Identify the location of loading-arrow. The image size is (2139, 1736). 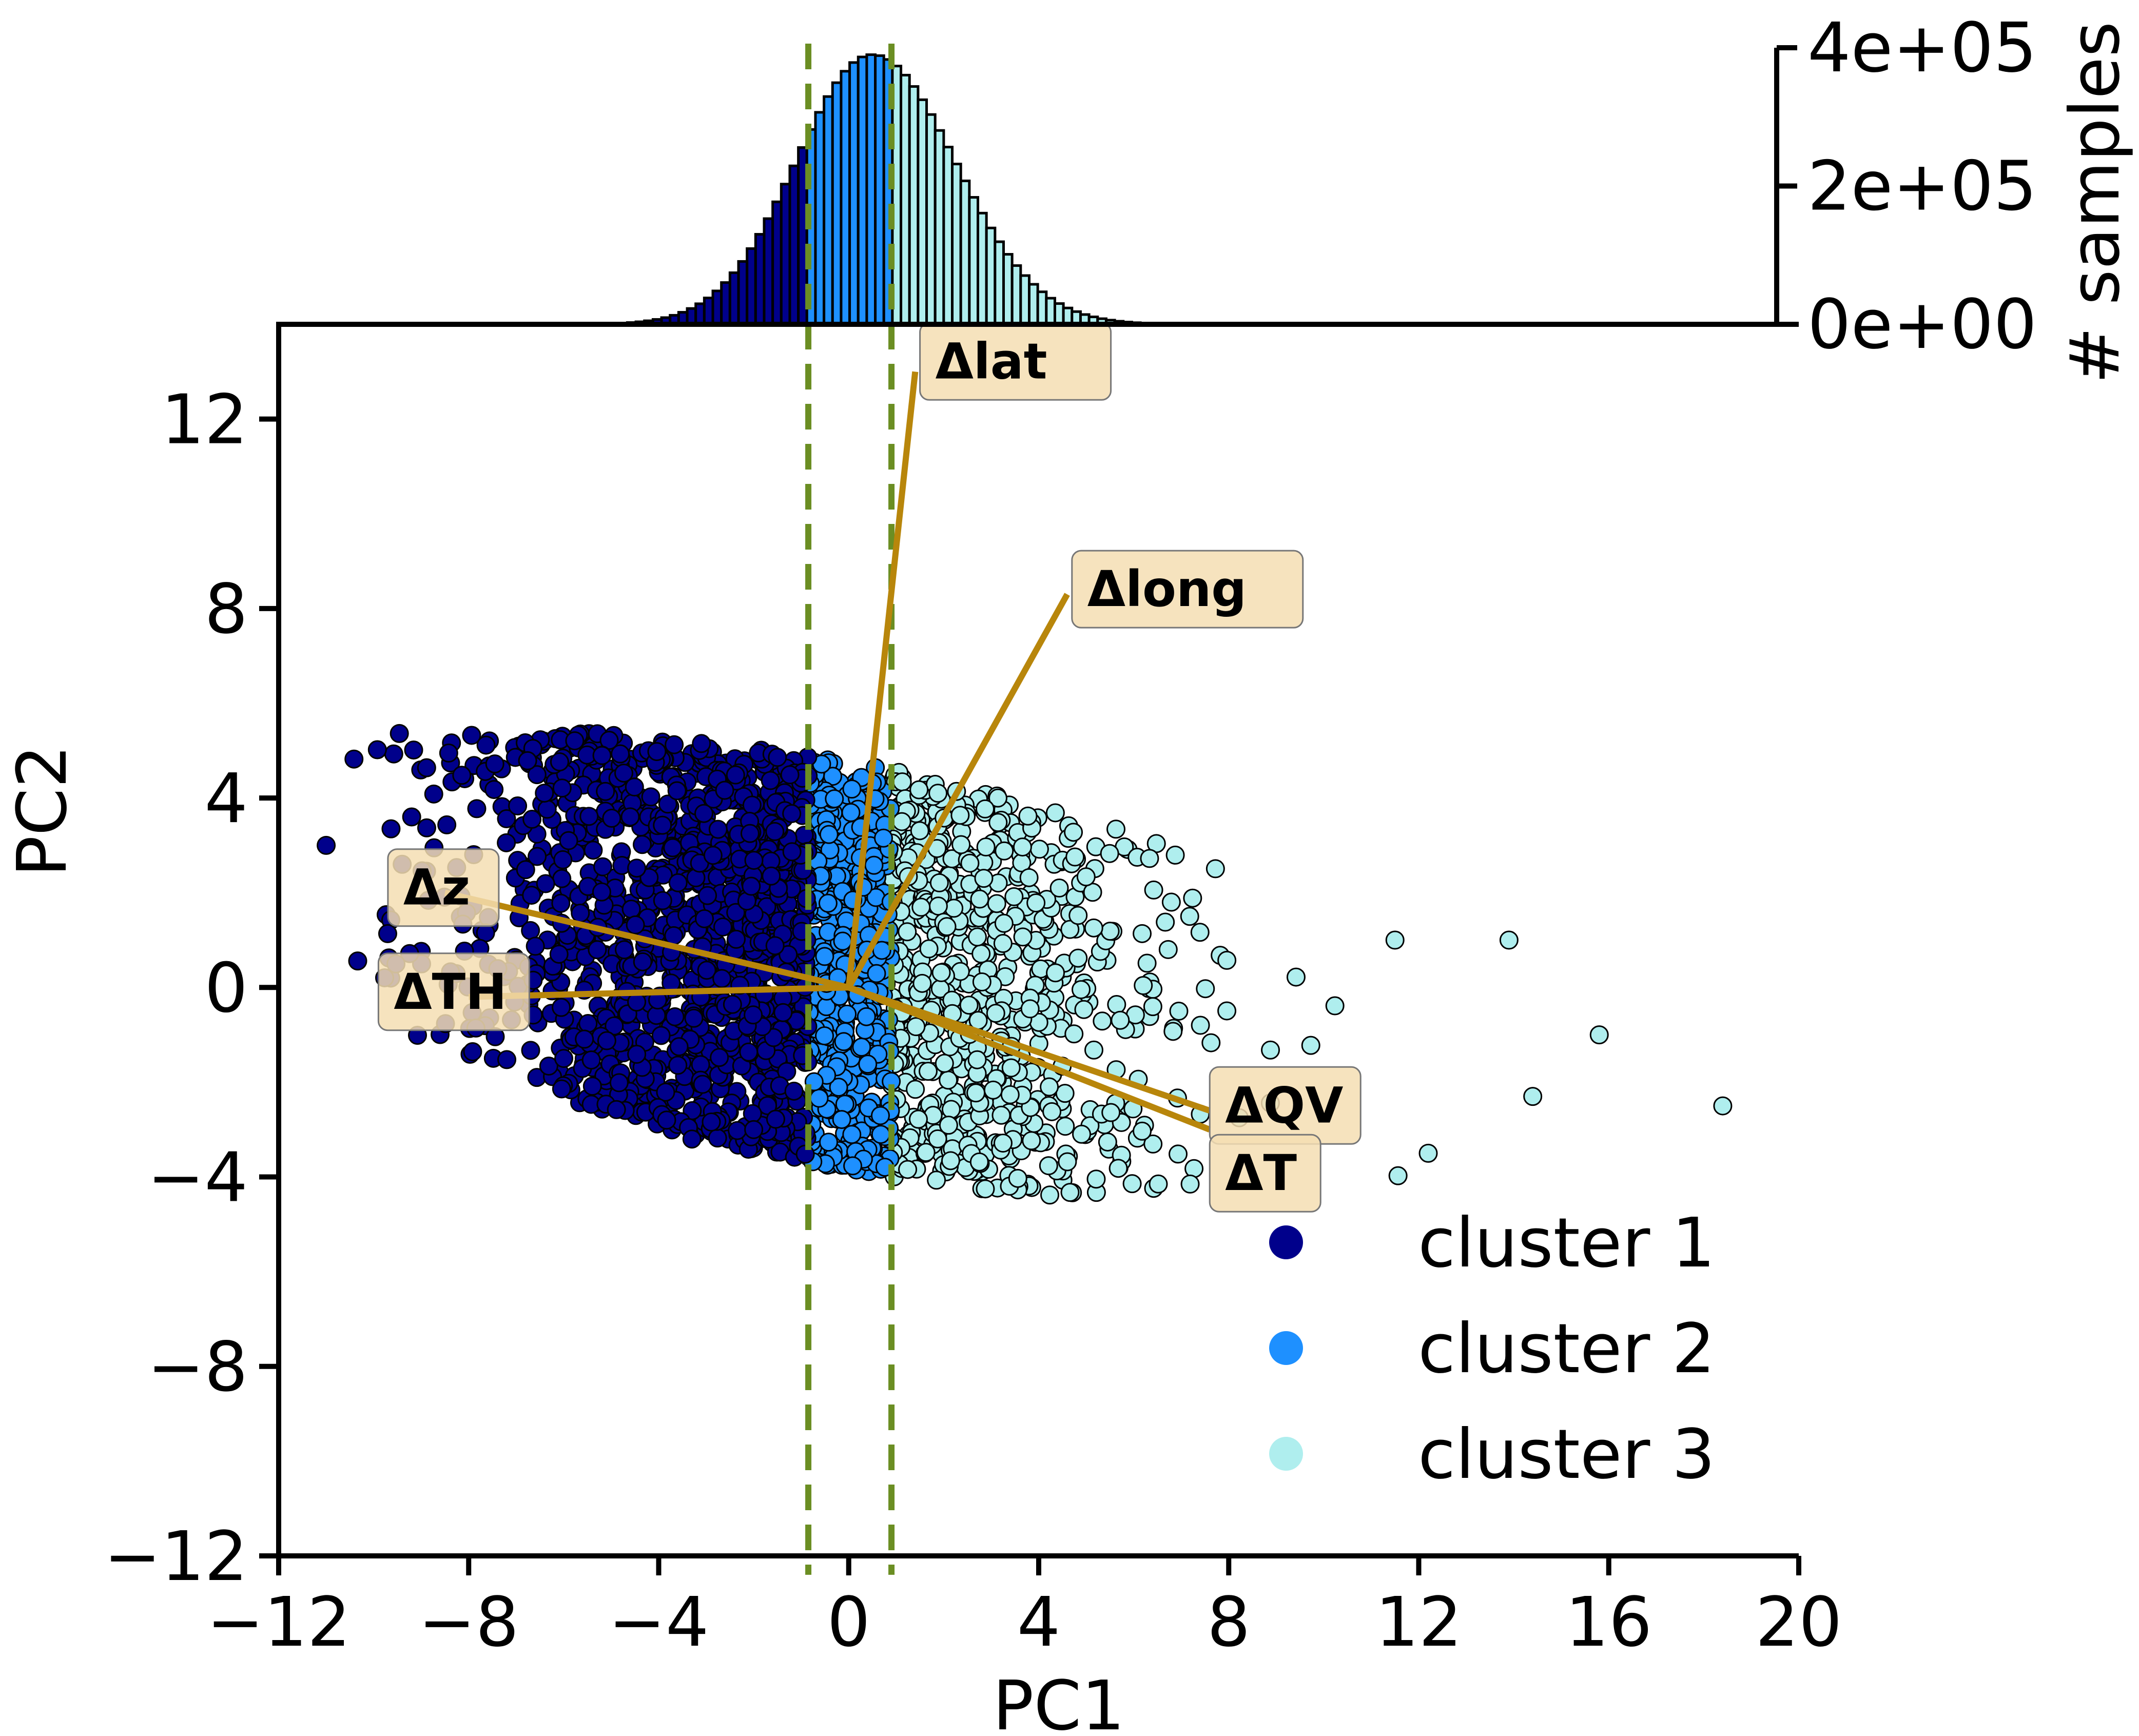
(1029, 1058).